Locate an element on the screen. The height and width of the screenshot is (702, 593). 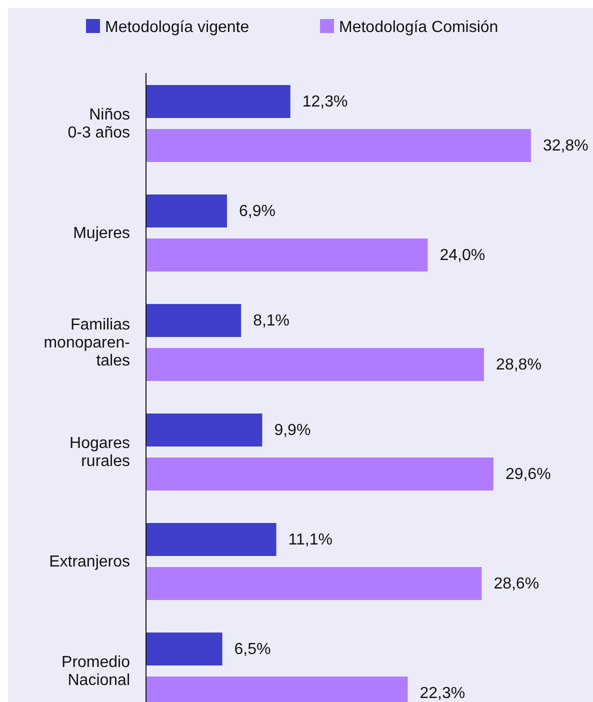
data-label: 28,6% is located at coordinates (517, 584).